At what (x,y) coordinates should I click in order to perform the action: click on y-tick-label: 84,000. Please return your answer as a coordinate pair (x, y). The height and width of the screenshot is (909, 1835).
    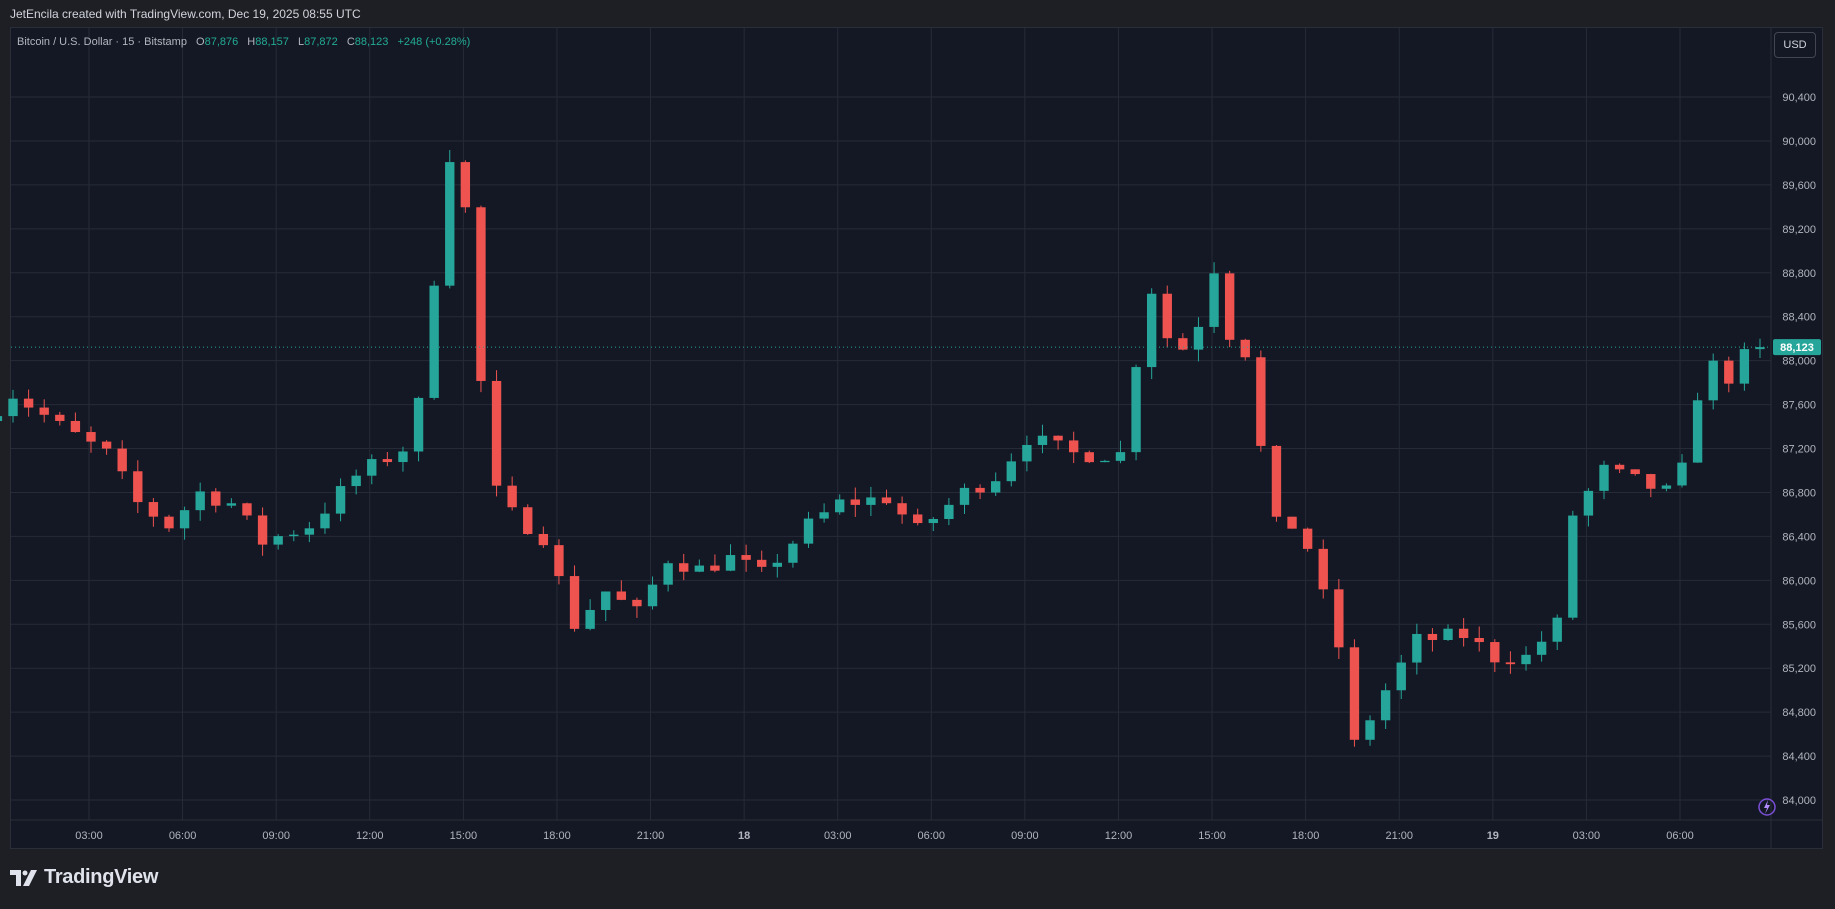
    Looking at the image, I should click on (1799, 801).